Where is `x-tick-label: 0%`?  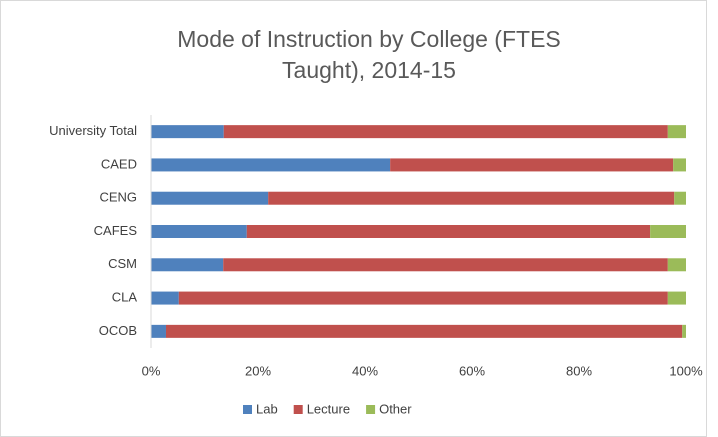
x-tick-label: 0% is located at coordinates (151, 370).